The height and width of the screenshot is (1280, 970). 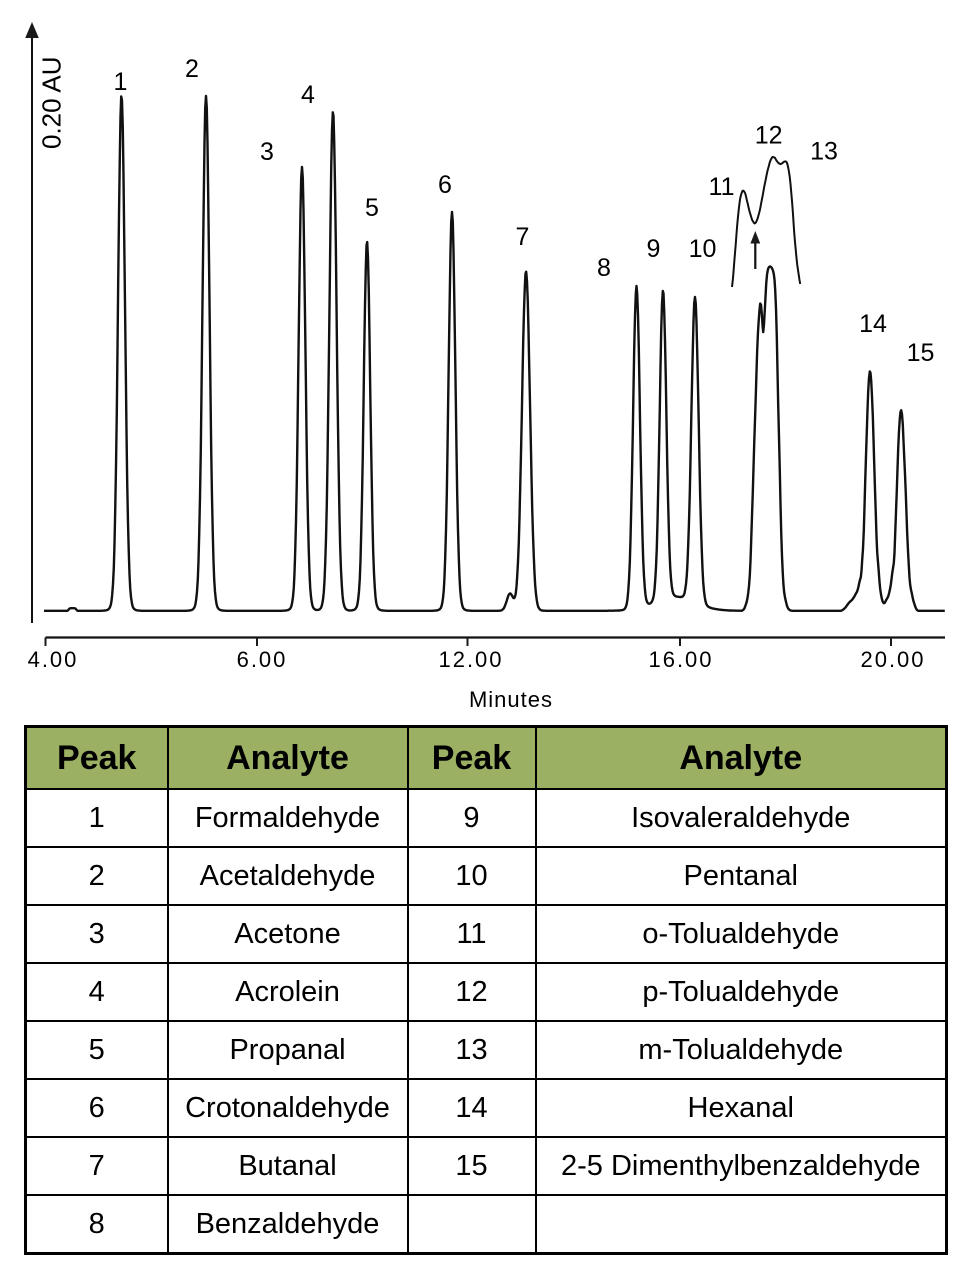 I want to click on svg-text: 15, so click(x=921, y=353).